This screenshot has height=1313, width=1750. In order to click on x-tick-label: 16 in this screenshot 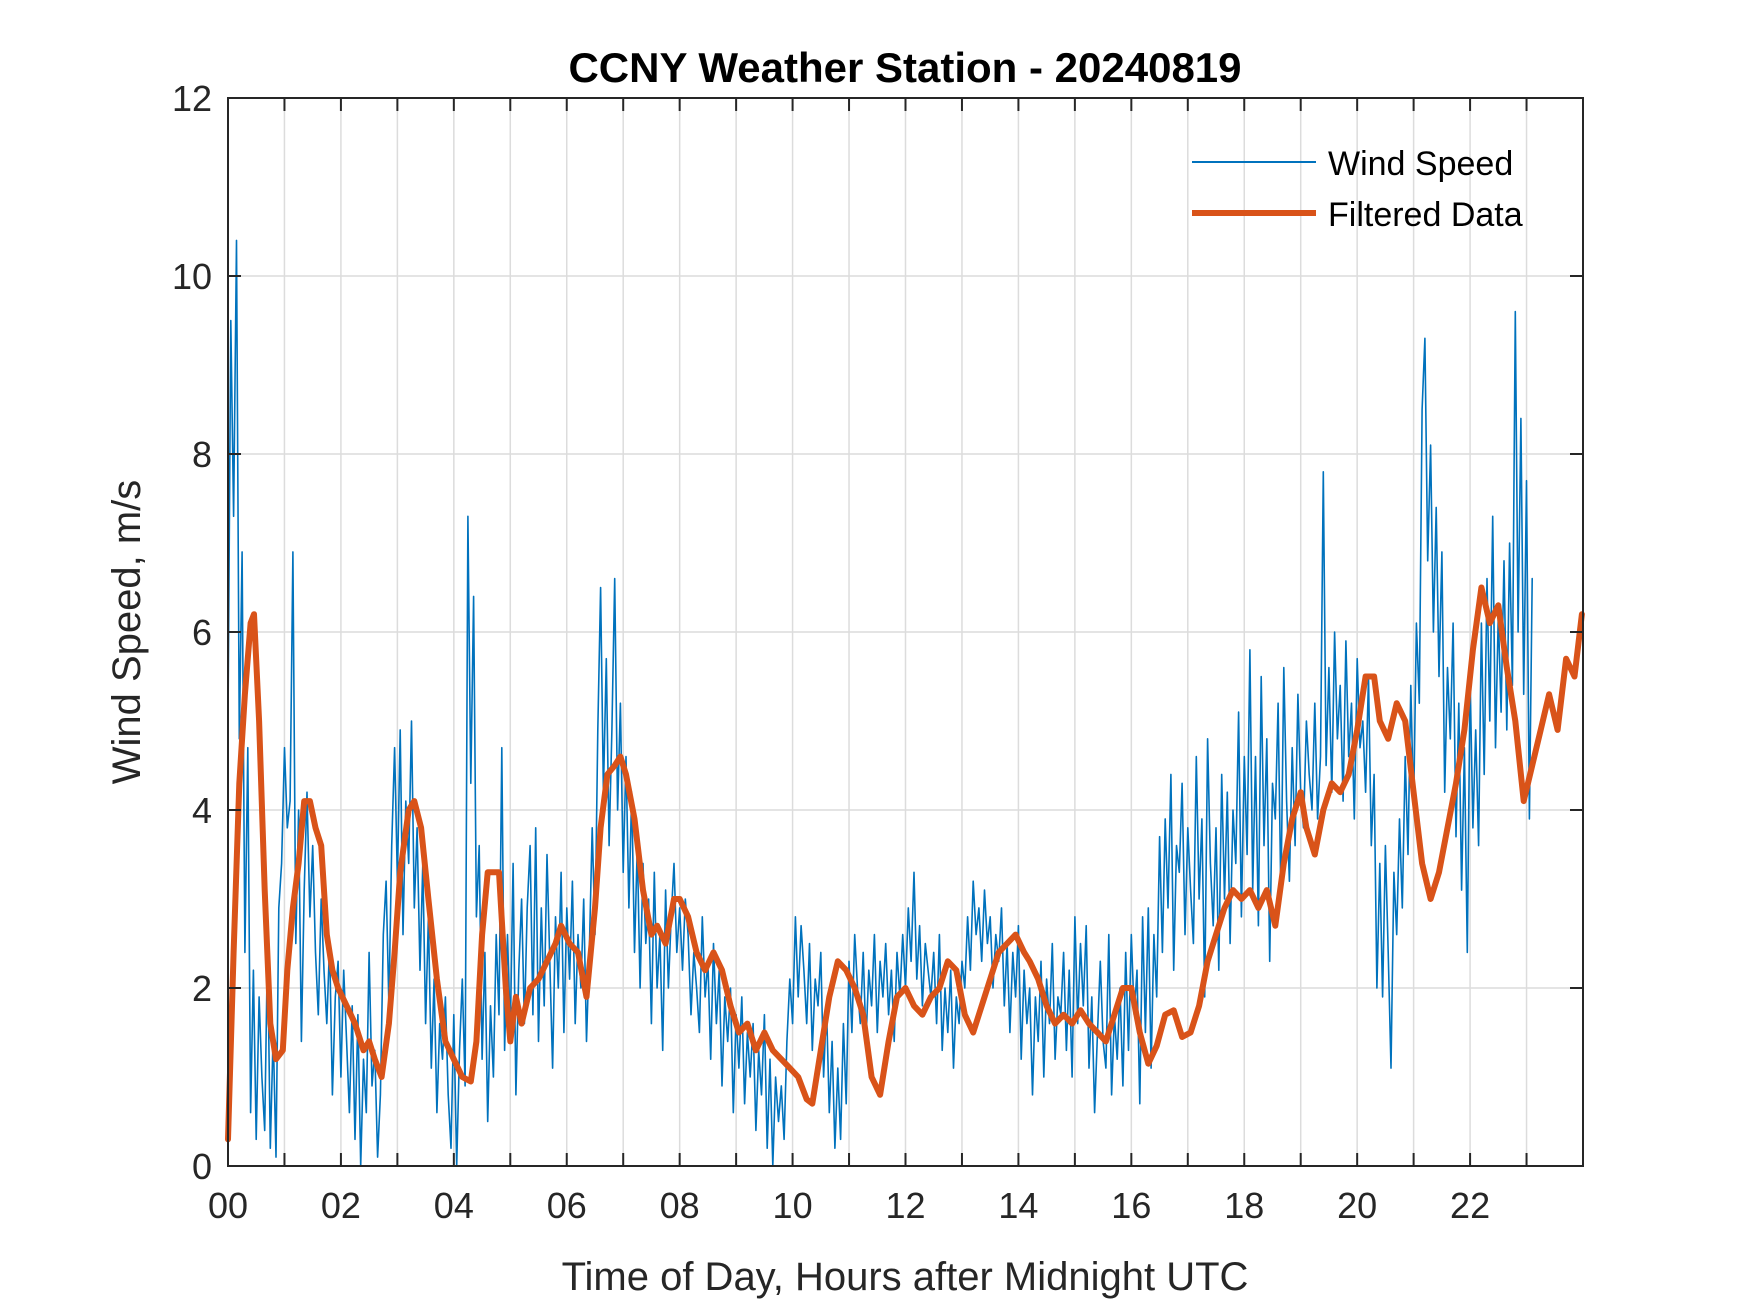, I will do `click(1131, 1205)`.